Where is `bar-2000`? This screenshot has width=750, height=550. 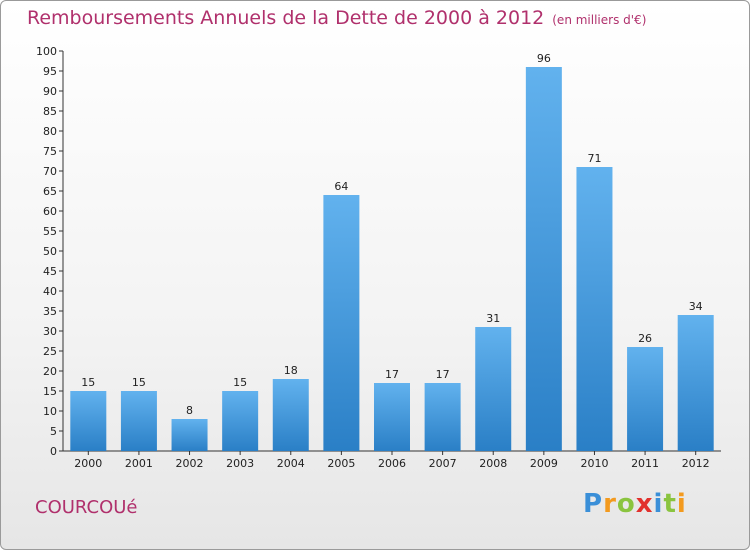 bar-2000 is located at coordinates (88, 421).